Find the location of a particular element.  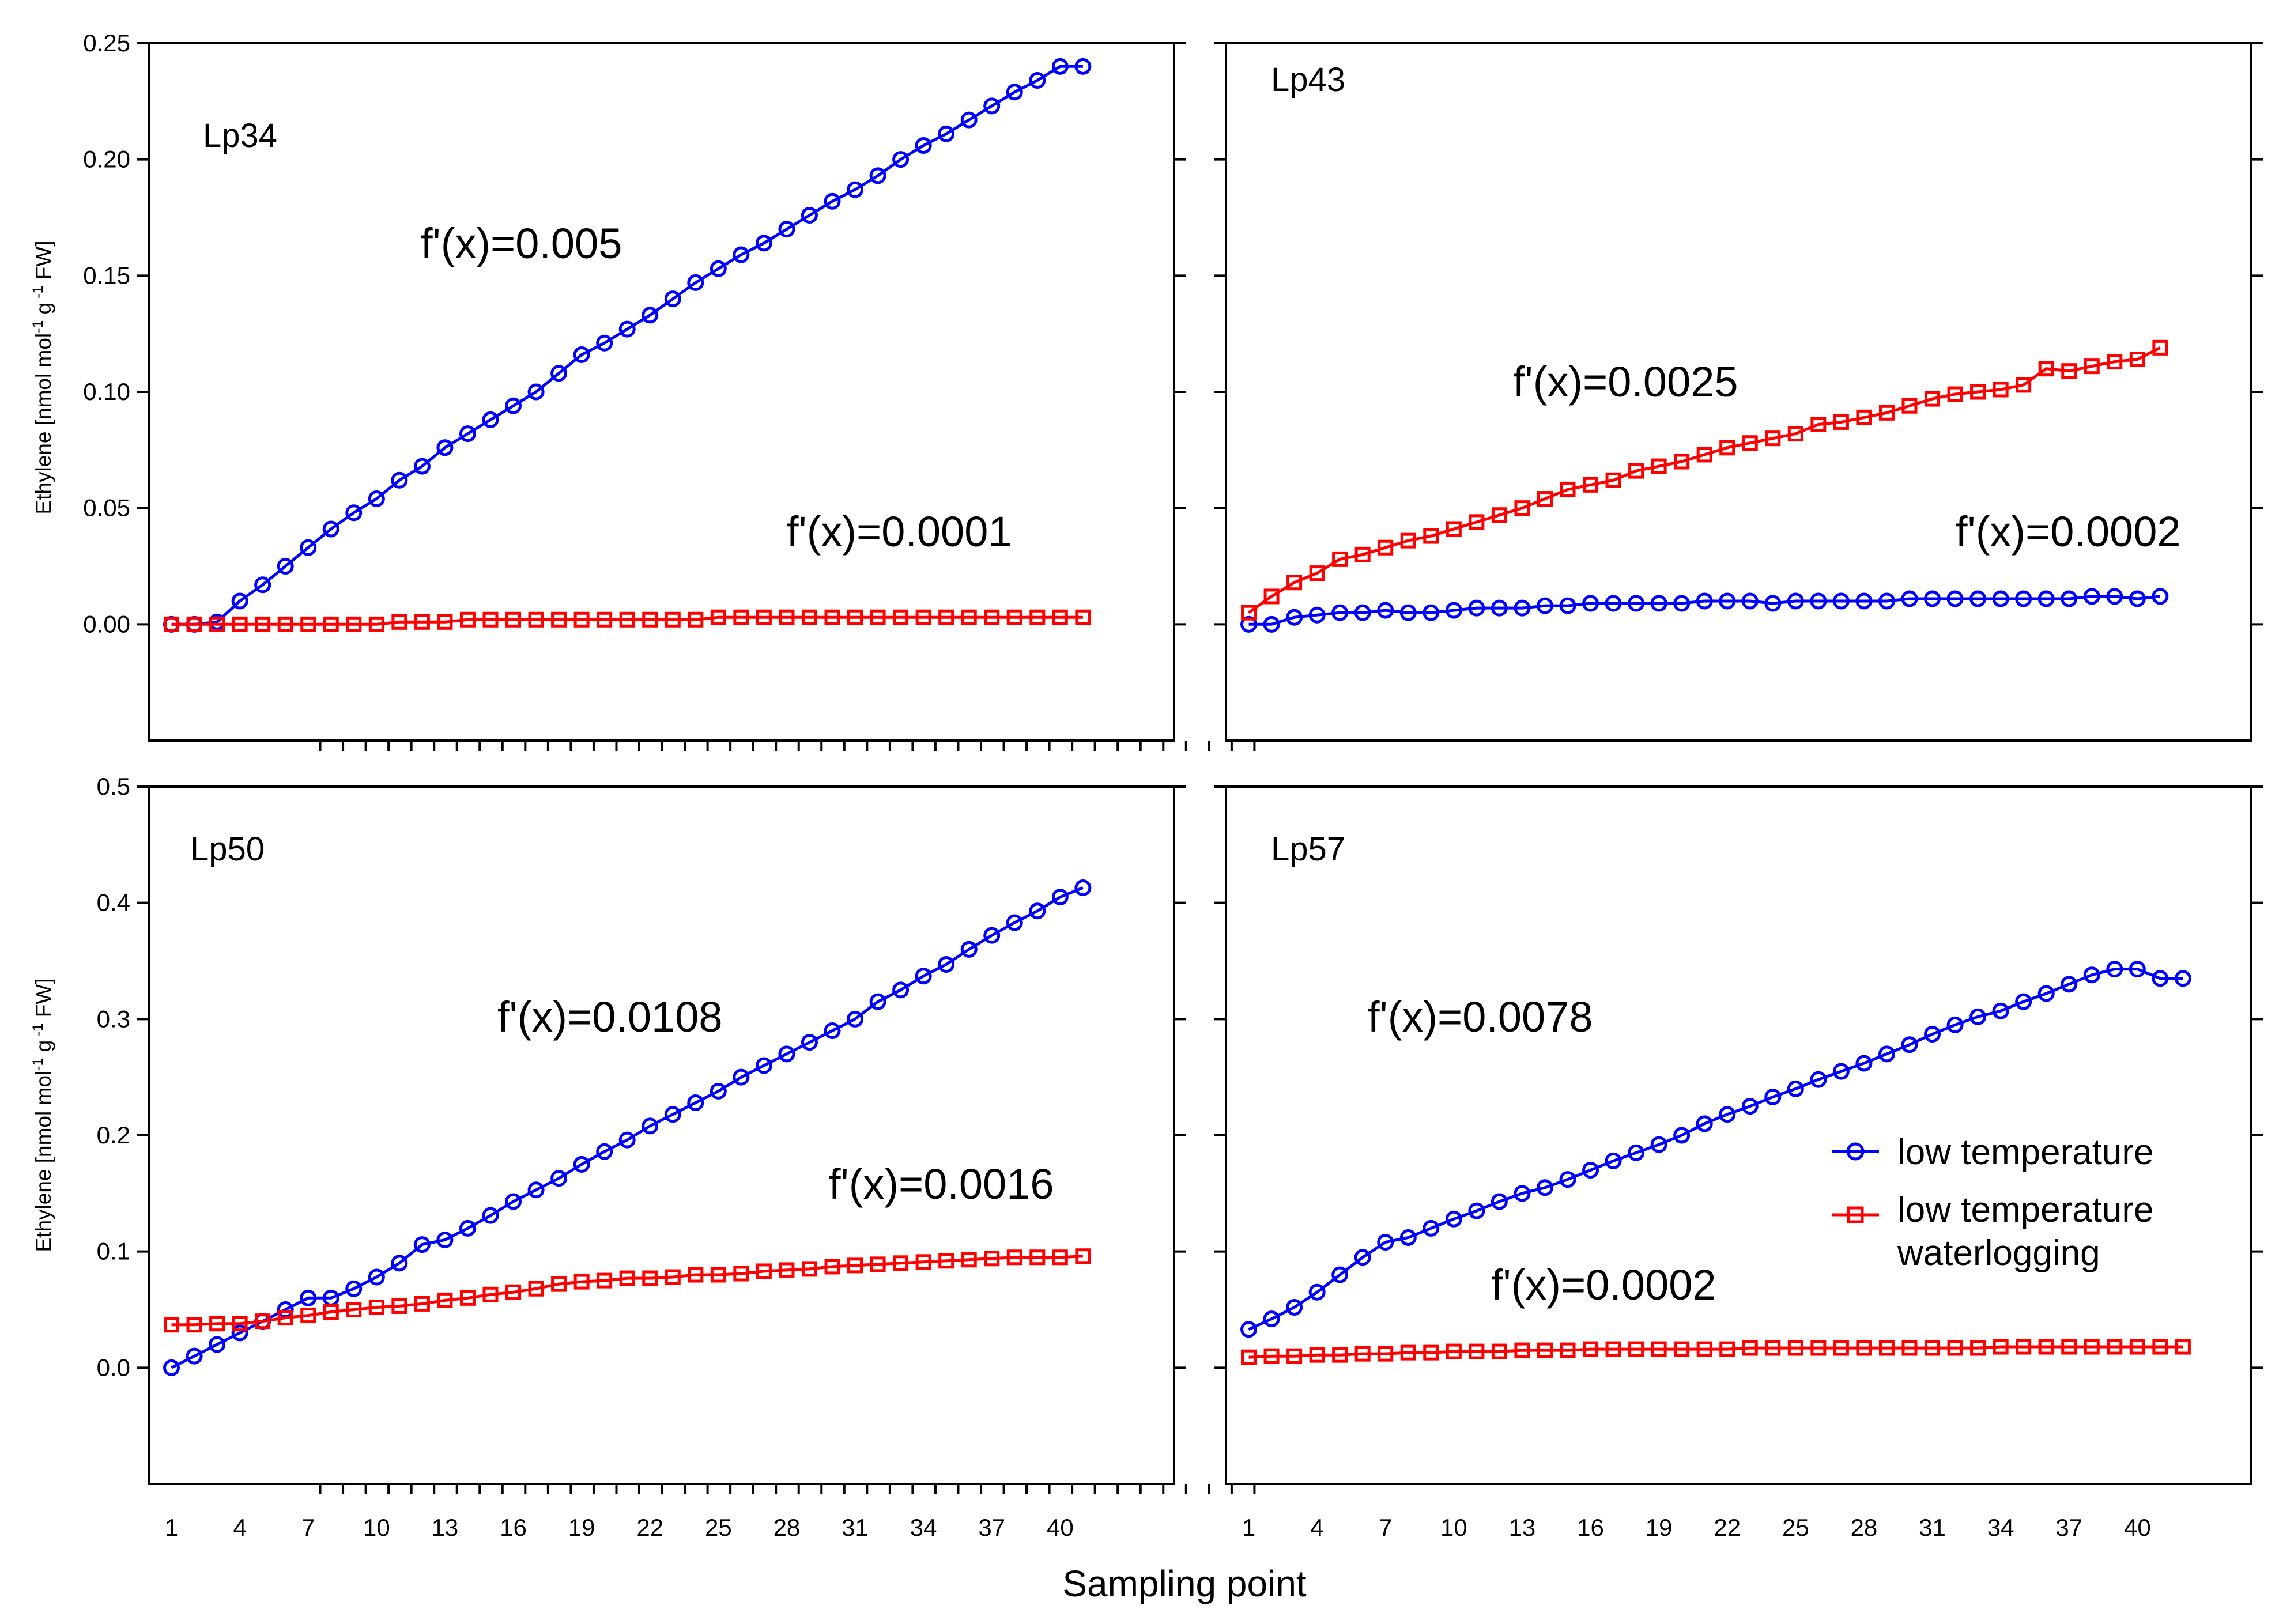

x-tick-label: 10 is located at coordinates (376, 1527).